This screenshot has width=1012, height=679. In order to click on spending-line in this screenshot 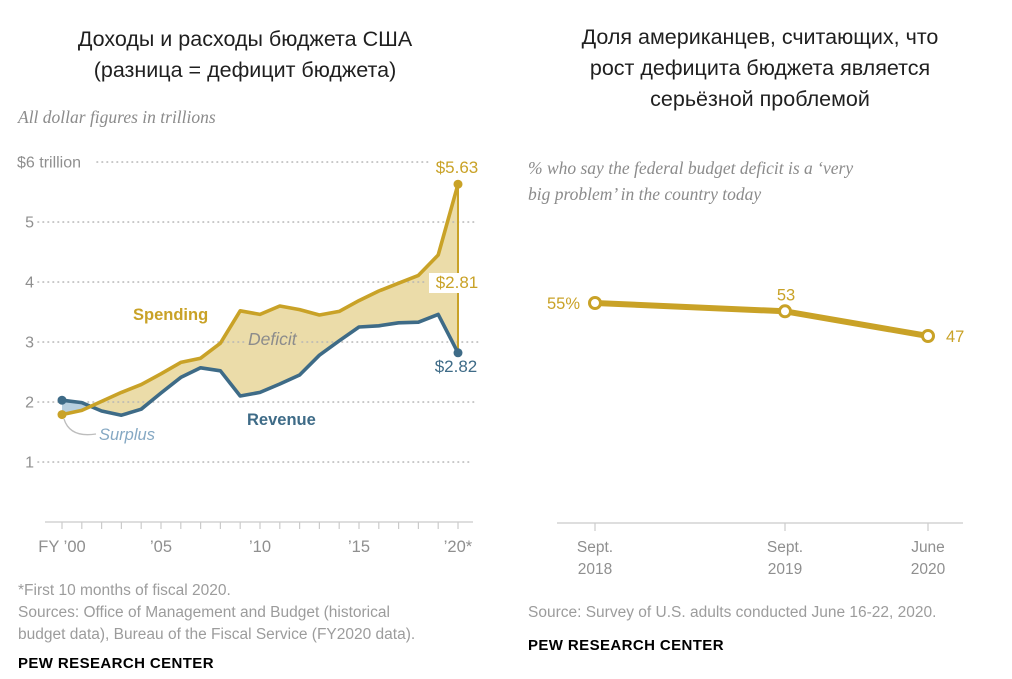, I will do `click(260, 300)`.